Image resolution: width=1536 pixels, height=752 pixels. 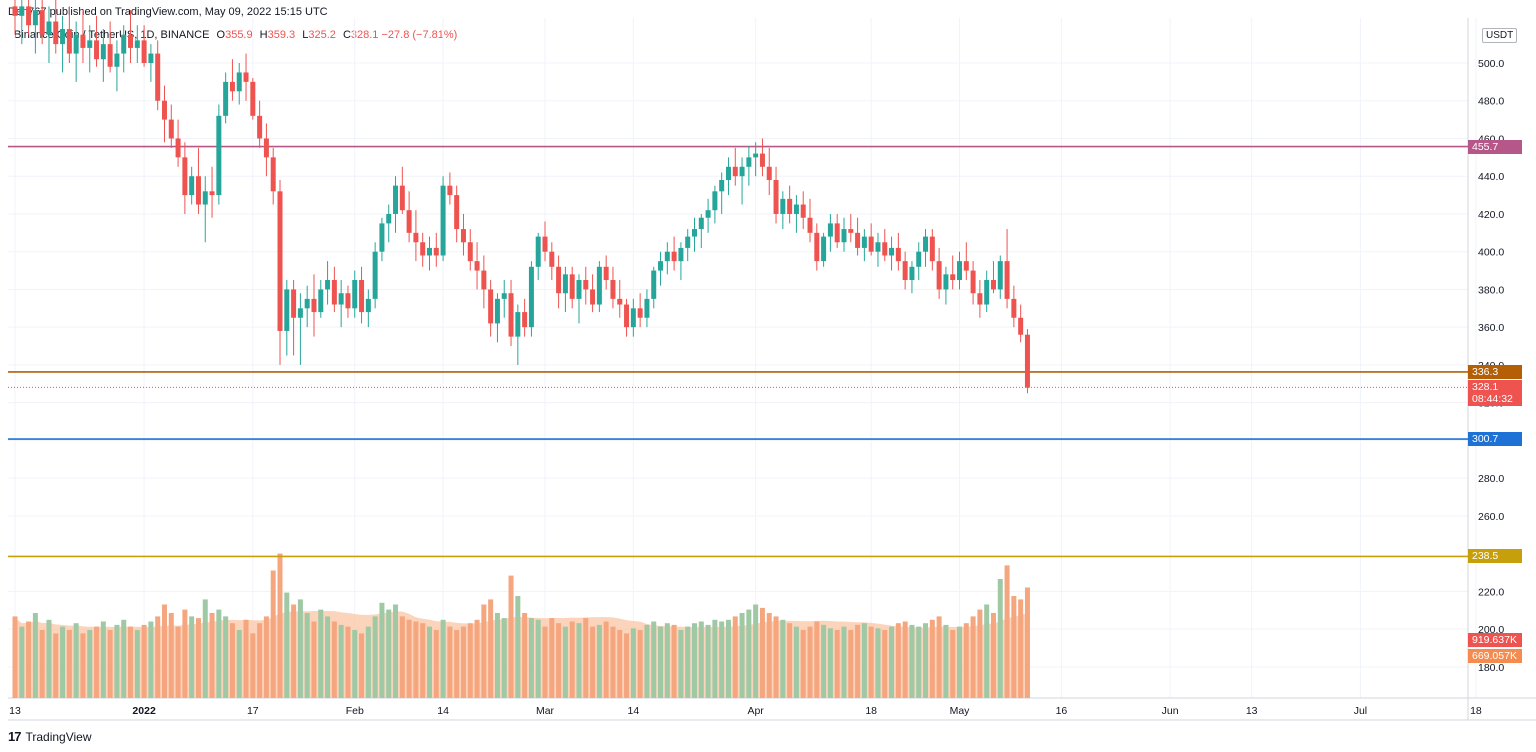 What do you see at coordinates (355, 711) in the screenshot?
I see `time-tick-label: Feb` at bounding box center [355, 711].